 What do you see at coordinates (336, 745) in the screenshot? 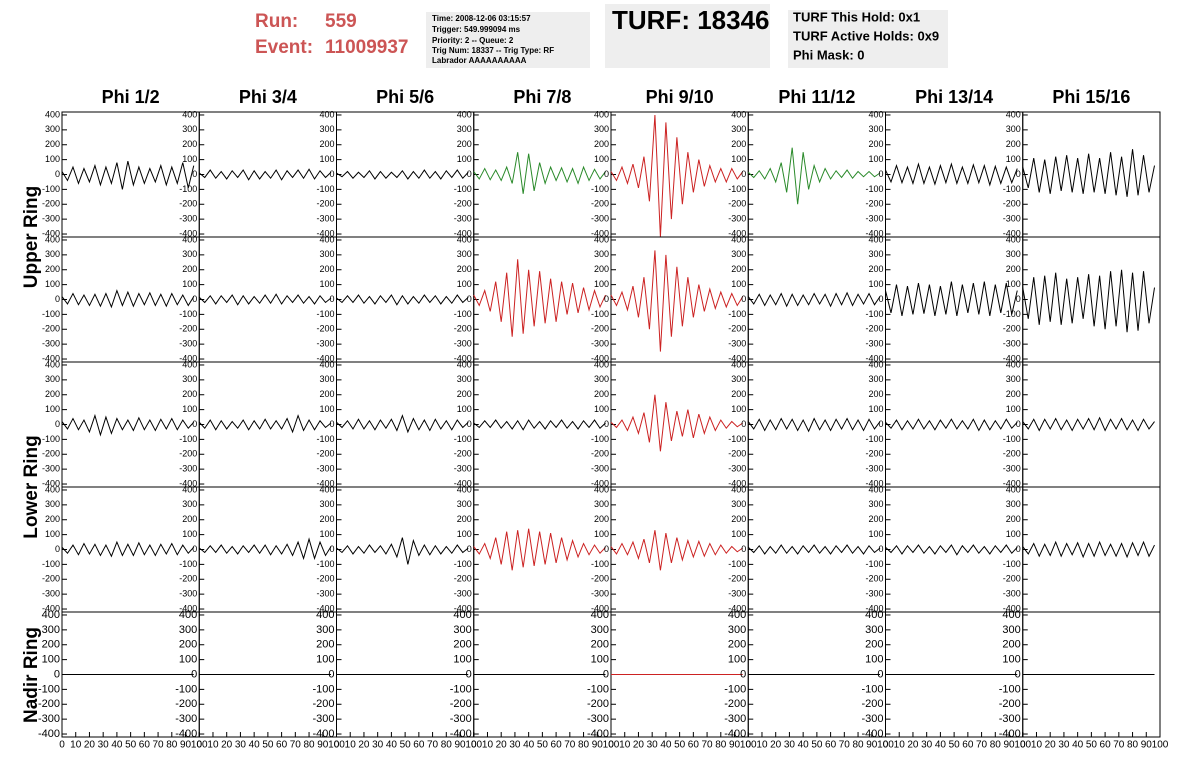
I see `x-tick-label: 100` at bounding box center [336, 745].